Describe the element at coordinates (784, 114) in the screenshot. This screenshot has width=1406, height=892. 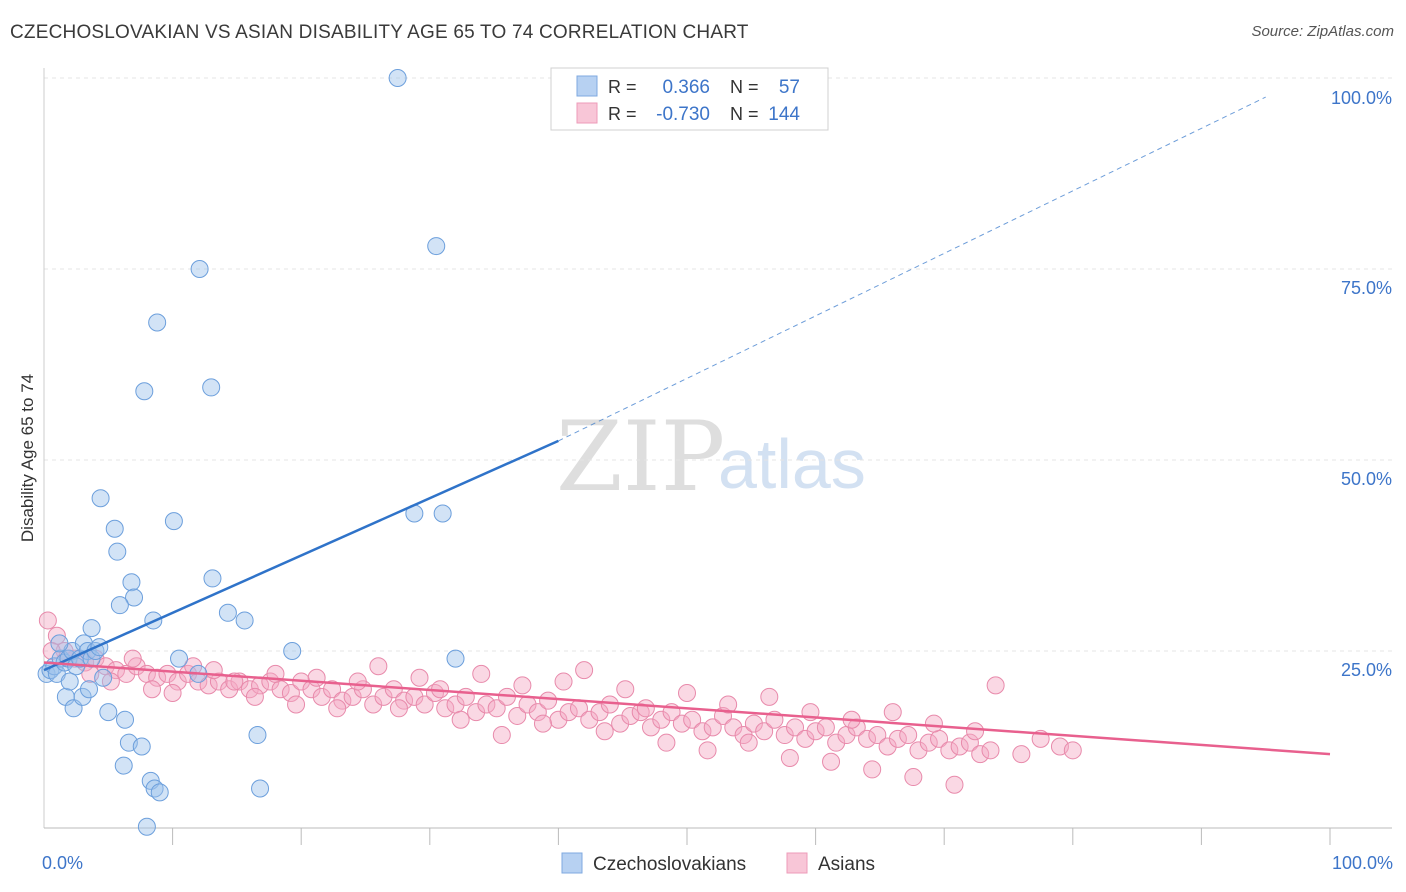
I see `asian-n-value: 144` at that location.